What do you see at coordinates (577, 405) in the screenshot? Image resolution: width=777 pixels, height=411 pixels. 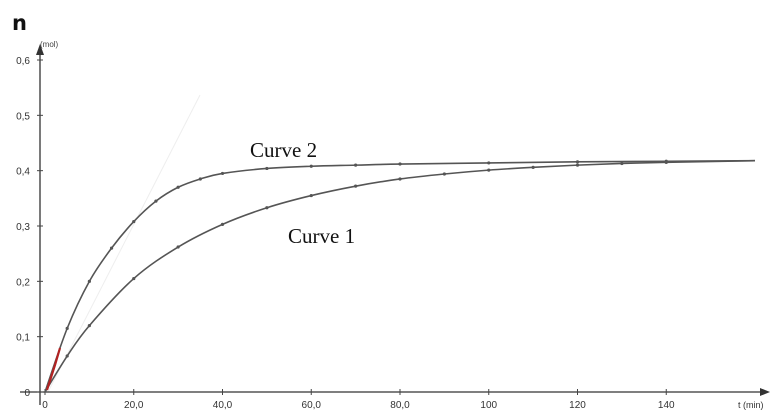 I see `x-tick-label: 120` at bounding box center [577, 405].